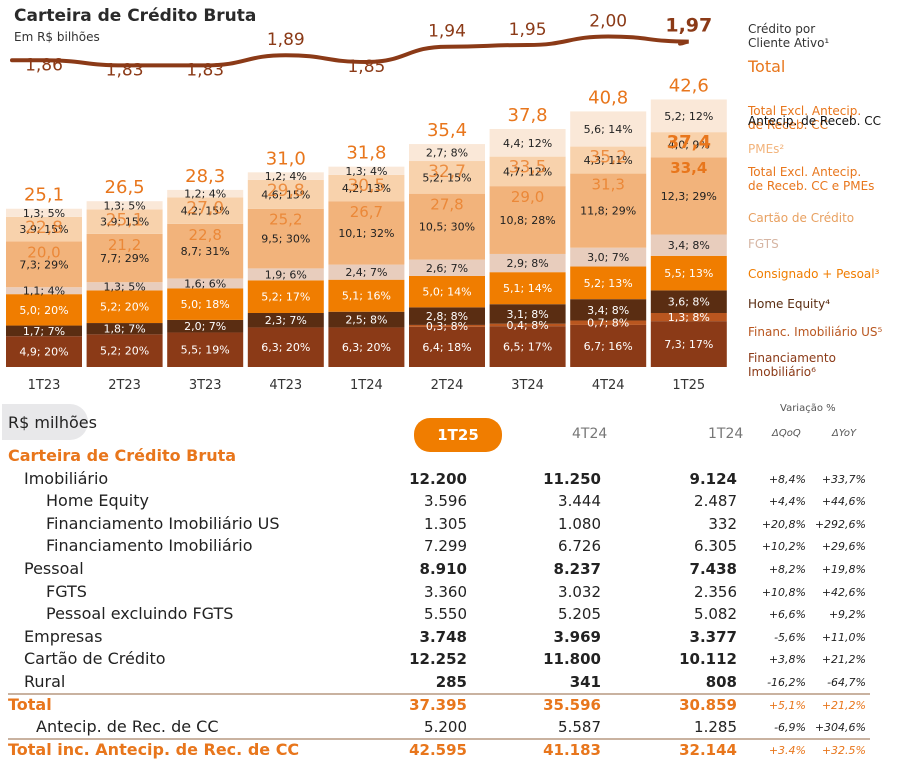 This screenshot has height=768, width=904. What do you see at coordinates (443, 636) in the screenshot?
I see `row-value: 3.748` at bounding box center [443, 636].